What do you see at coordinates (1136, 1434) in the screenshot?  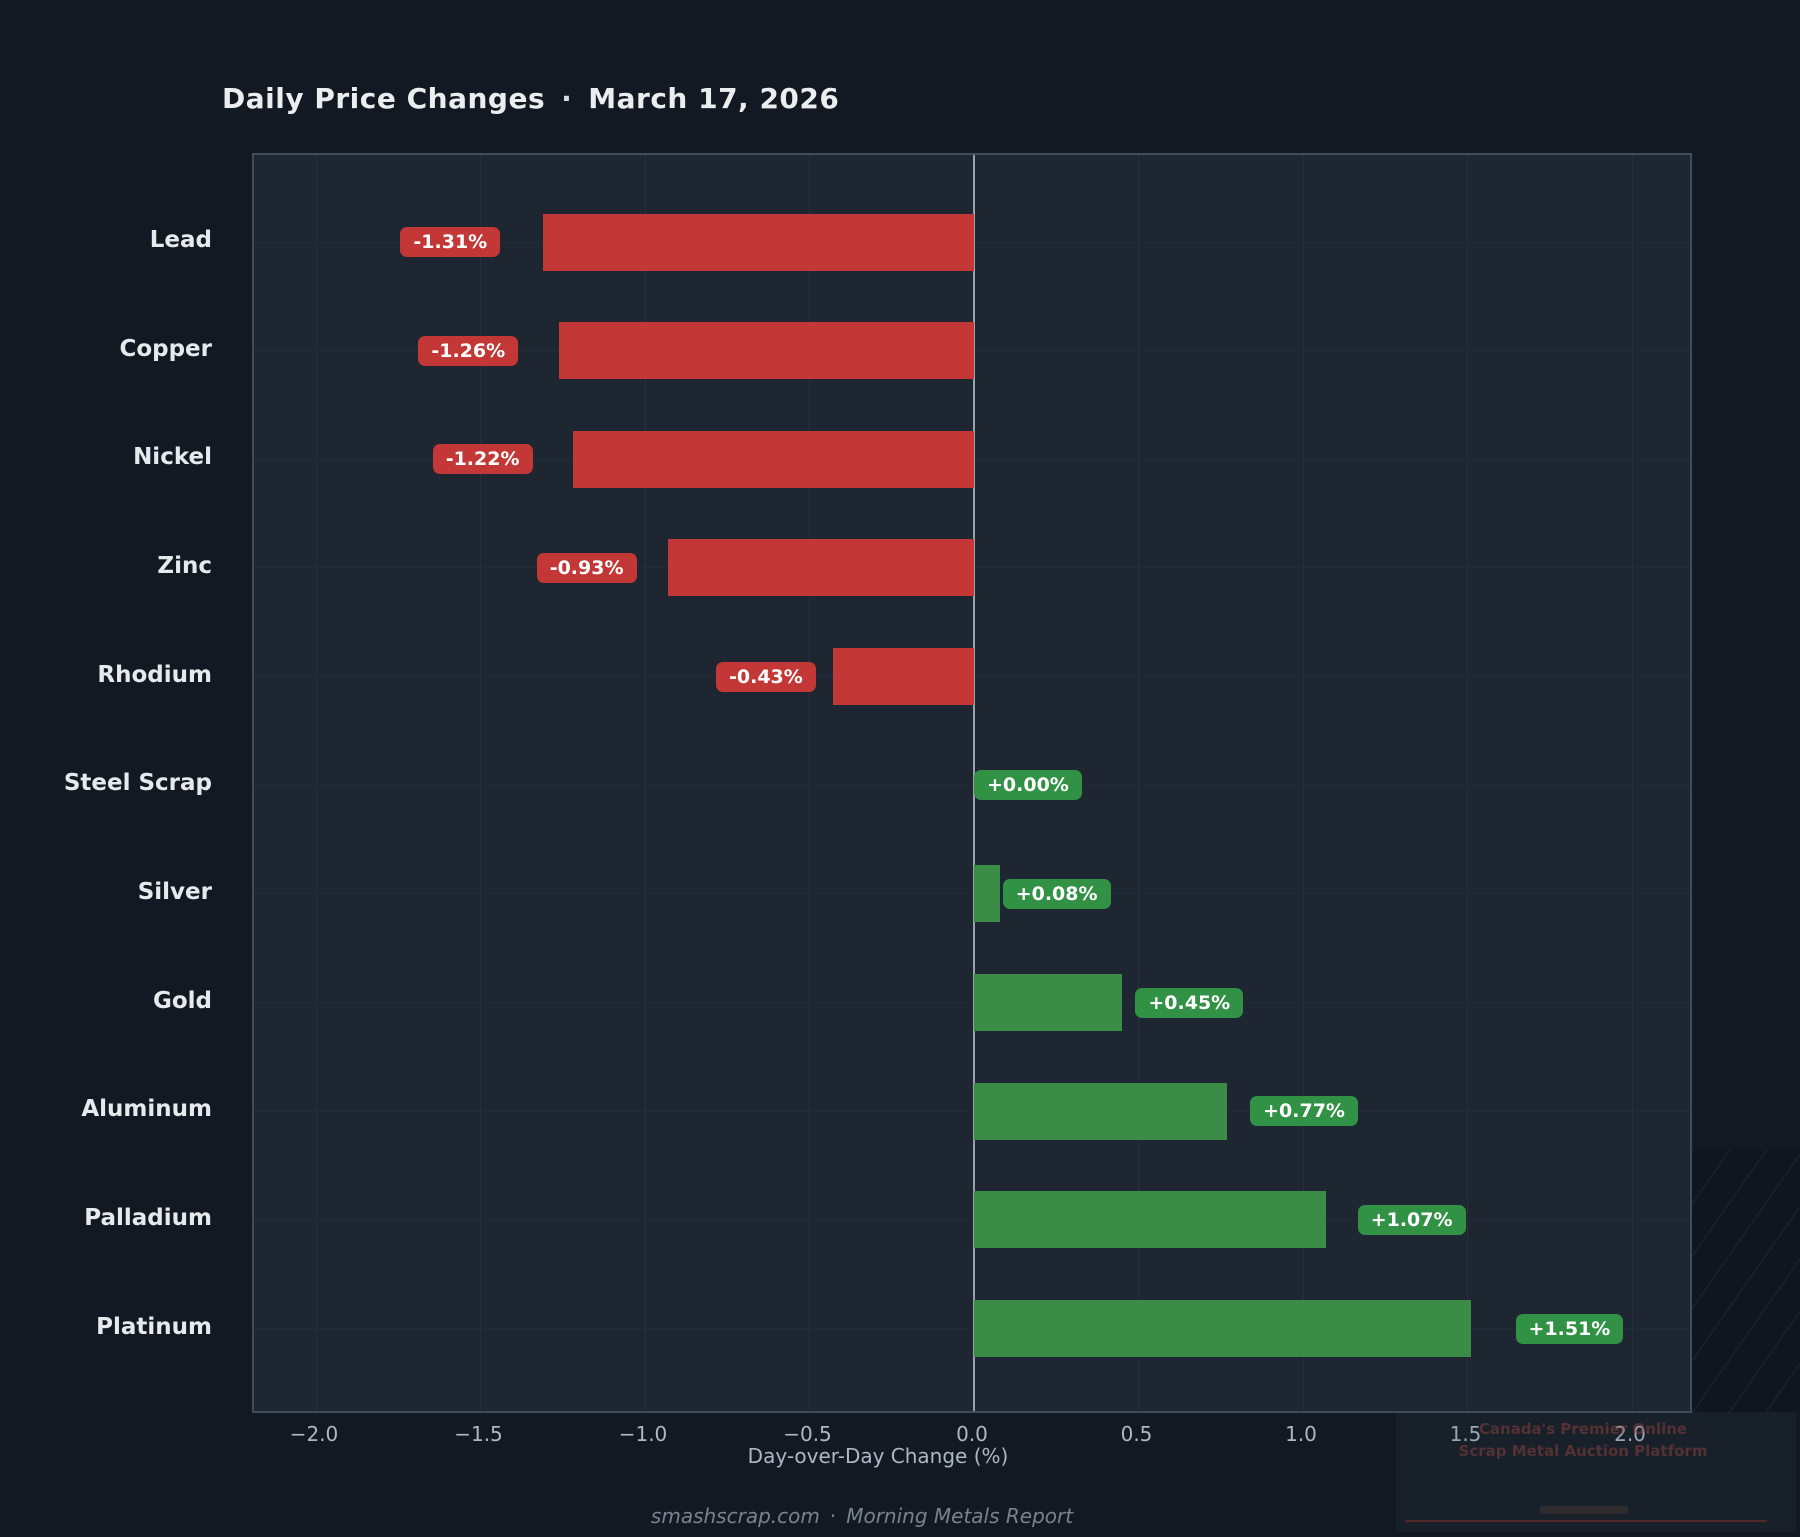 I see `x-axis-tick: 0.5` at bounding box center [1136, 1434].